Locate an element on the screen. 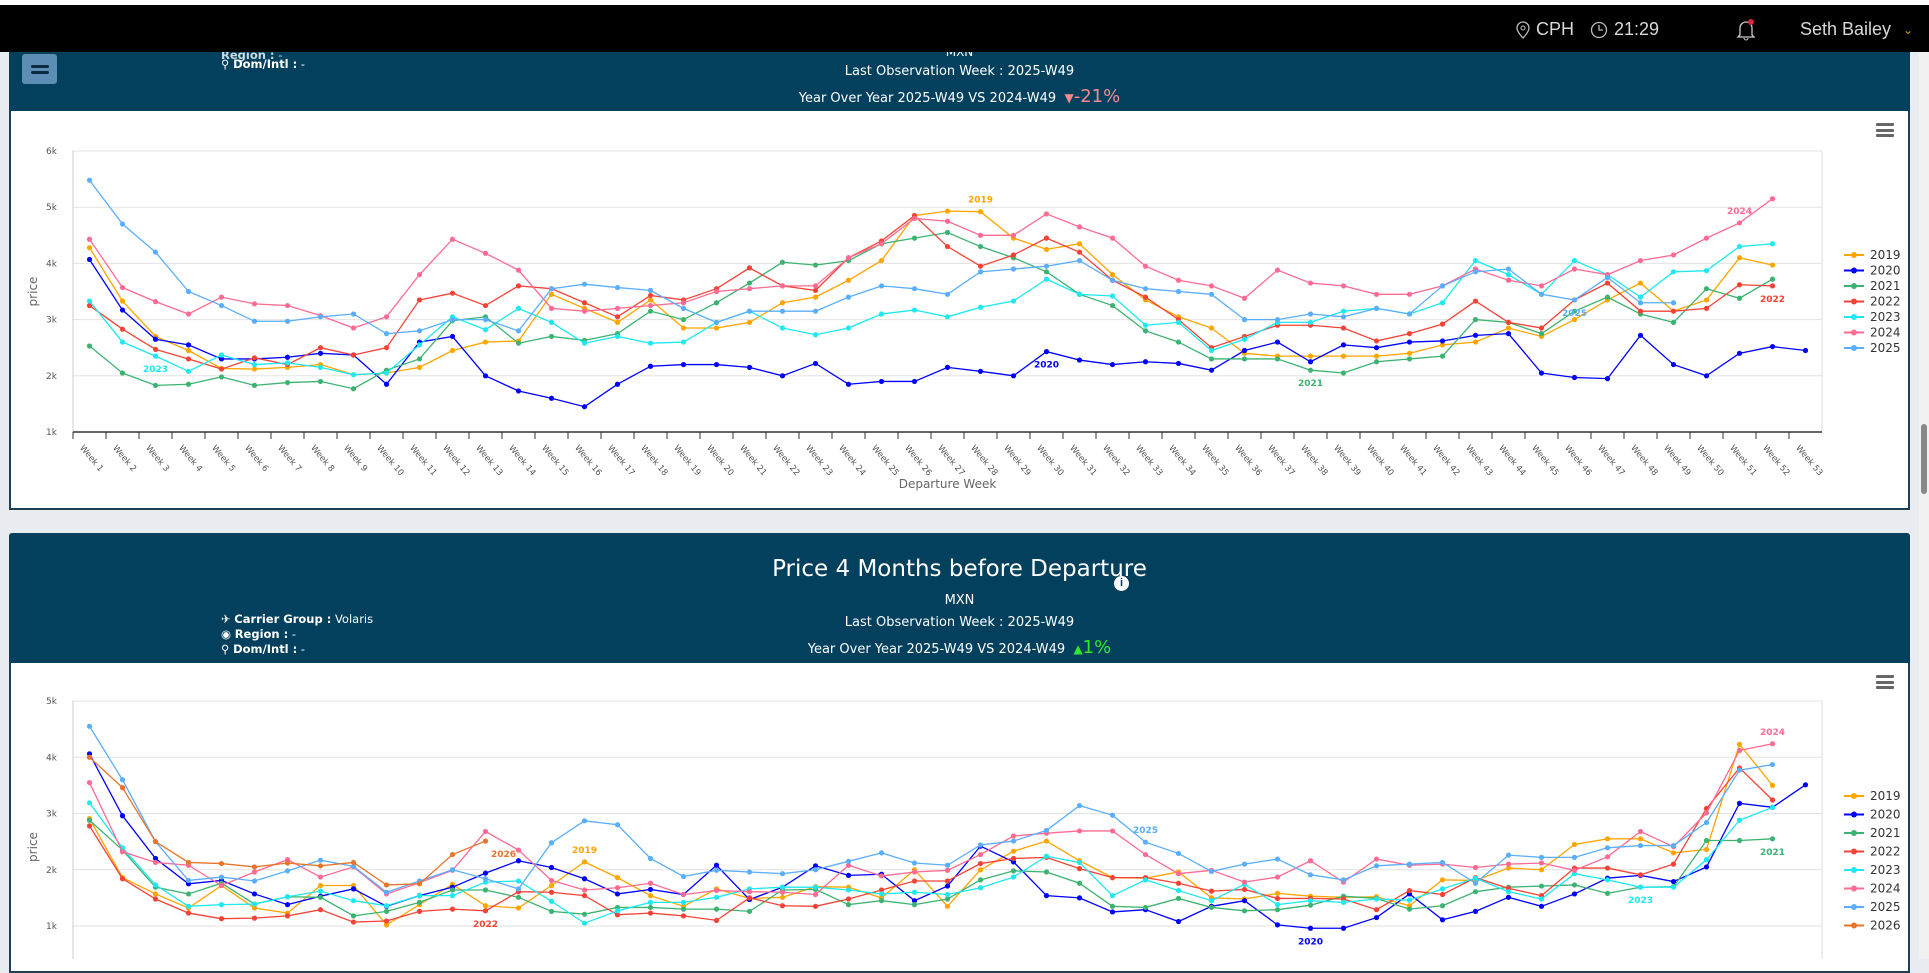 This screenshot has width=1929, height=973. x-tick-label: Week 41 is located at coordinates (1412, 461).